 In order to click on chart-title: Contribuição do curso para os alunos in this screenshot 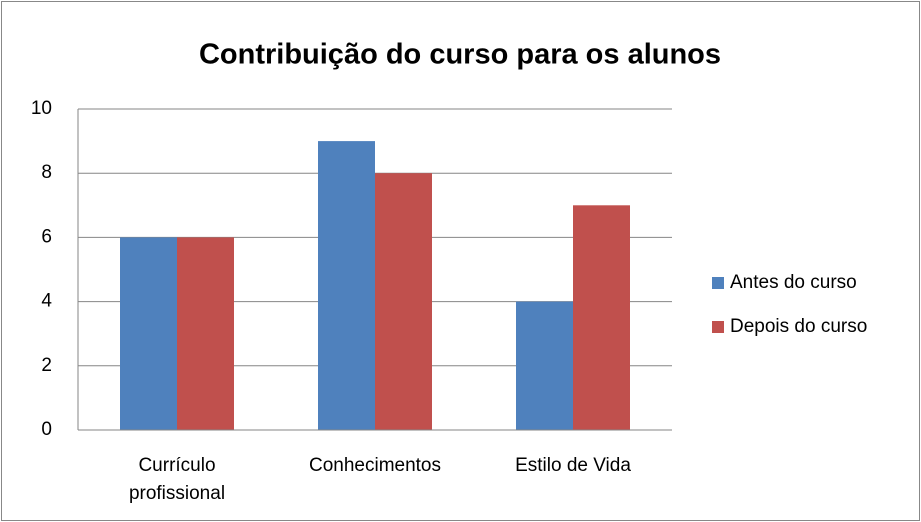, I will do `click(460, 55)`.